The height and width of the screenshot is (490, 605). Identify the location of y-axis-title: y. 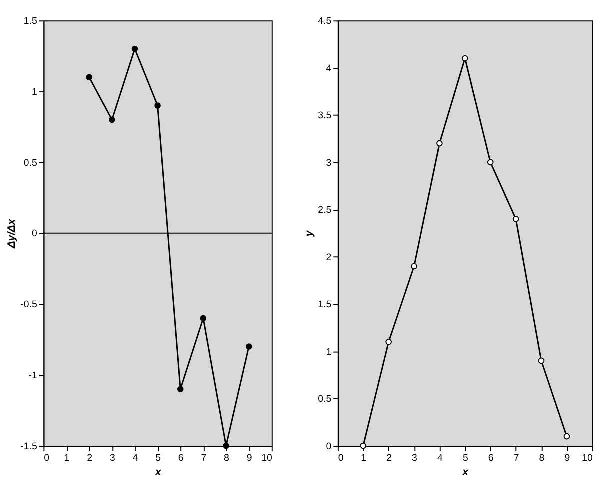
(309, 234).